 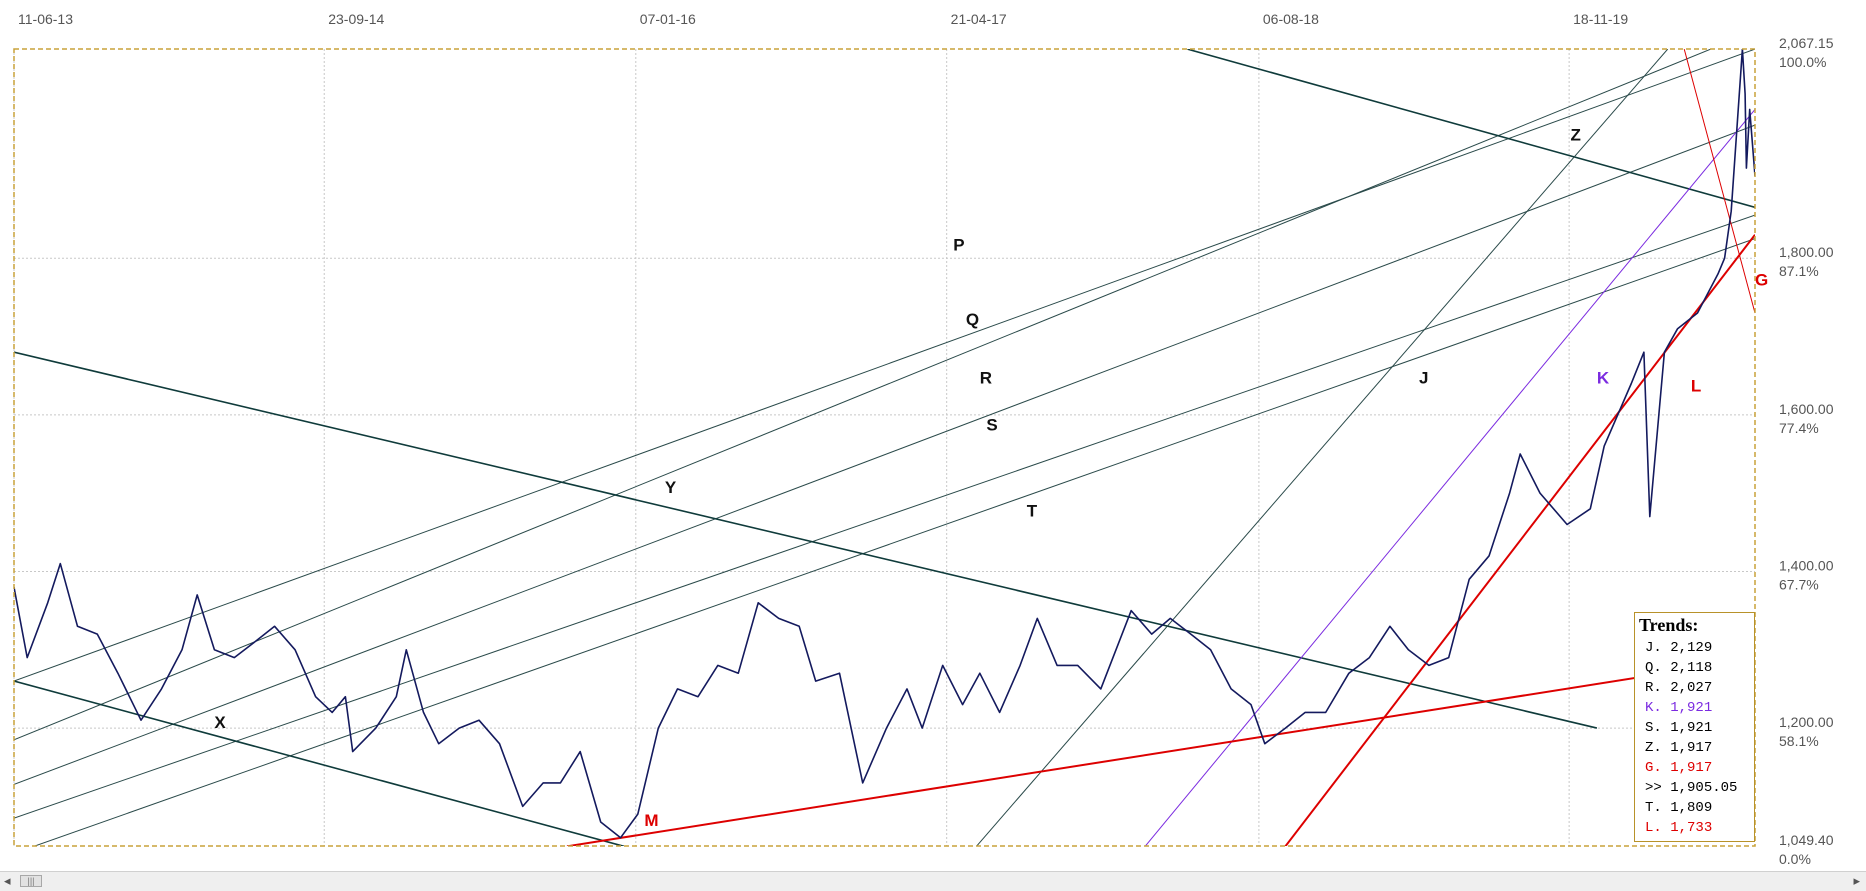 What do you see at coordinates (1806, 565) in the screenshot?
I see `y-tick-price: 1,400.00` at bounding box center [1806, 565].